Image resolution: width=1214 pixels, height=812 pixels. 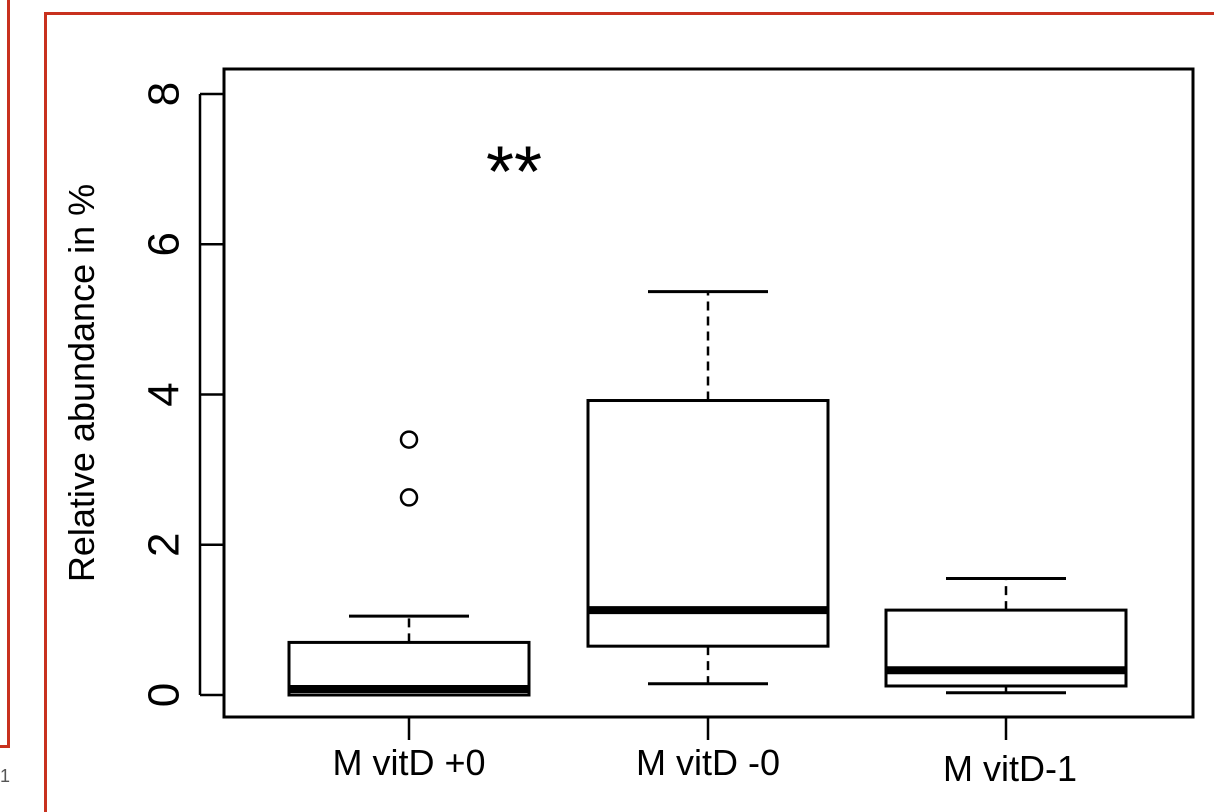 What do you see at coordinates (164, 94) in the screenshot?
I see `y-tick-label: 8` at bounding box center [164, 94].